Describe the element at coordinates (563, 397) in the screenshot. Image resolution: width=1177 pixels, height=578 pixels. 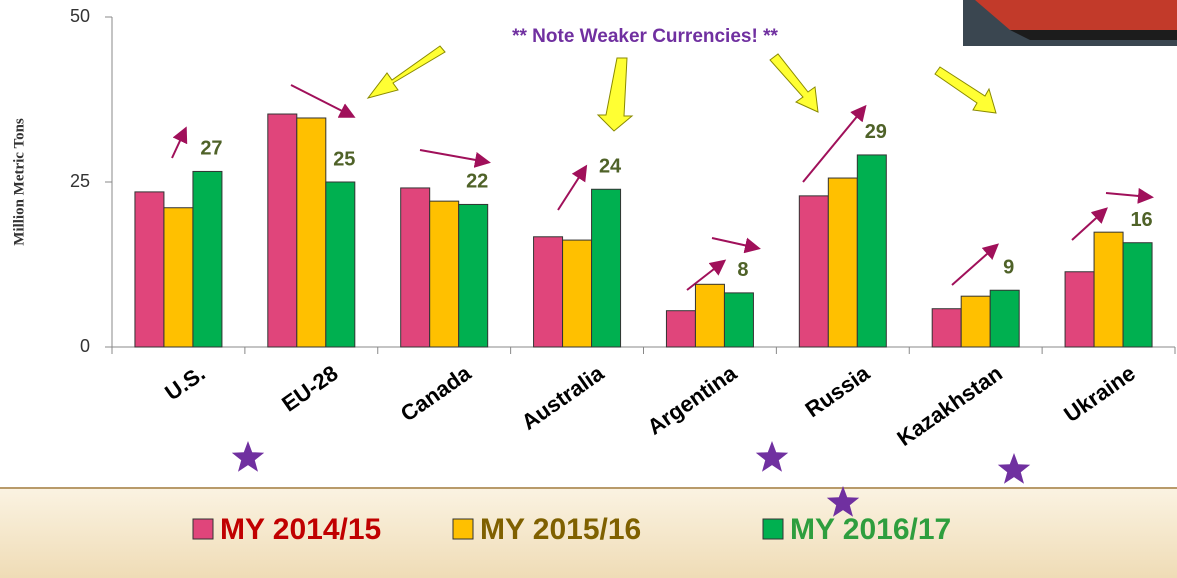
I see `x-tick-label: Australia` at that location.